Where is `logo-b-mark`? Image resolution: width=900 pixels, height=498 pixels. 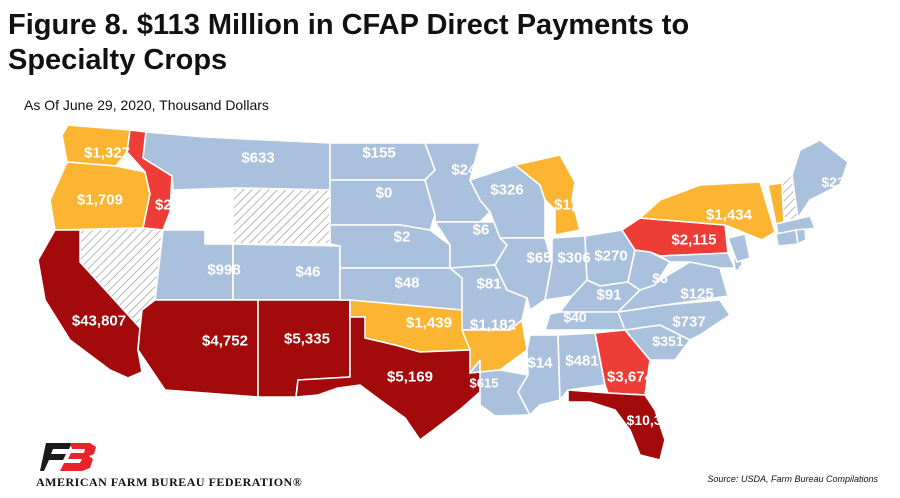
logo-b-mark is located at coordinates (78, 457).